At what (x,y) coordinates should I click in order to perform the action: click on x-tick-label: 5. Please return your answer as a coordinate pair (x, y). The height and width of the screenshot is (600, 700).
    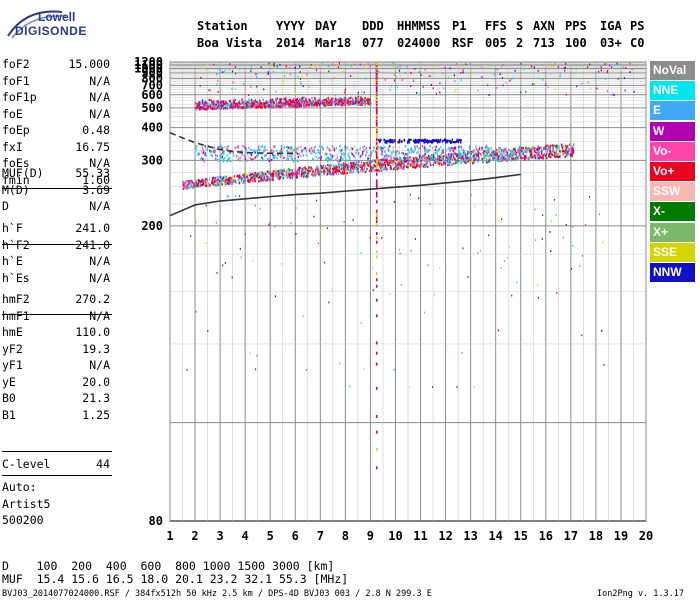
    Looking at the image, I should click on (270, 536).